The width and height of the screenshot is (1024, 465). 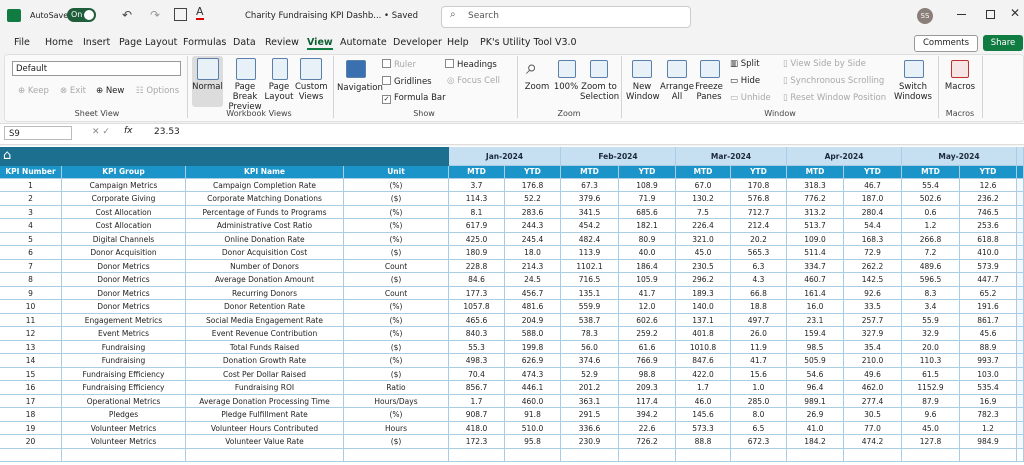 What do you see at coordinates (477, 199) in the screenshot?
I see `table-cell: 114.3` at bounding box center [477, 199].